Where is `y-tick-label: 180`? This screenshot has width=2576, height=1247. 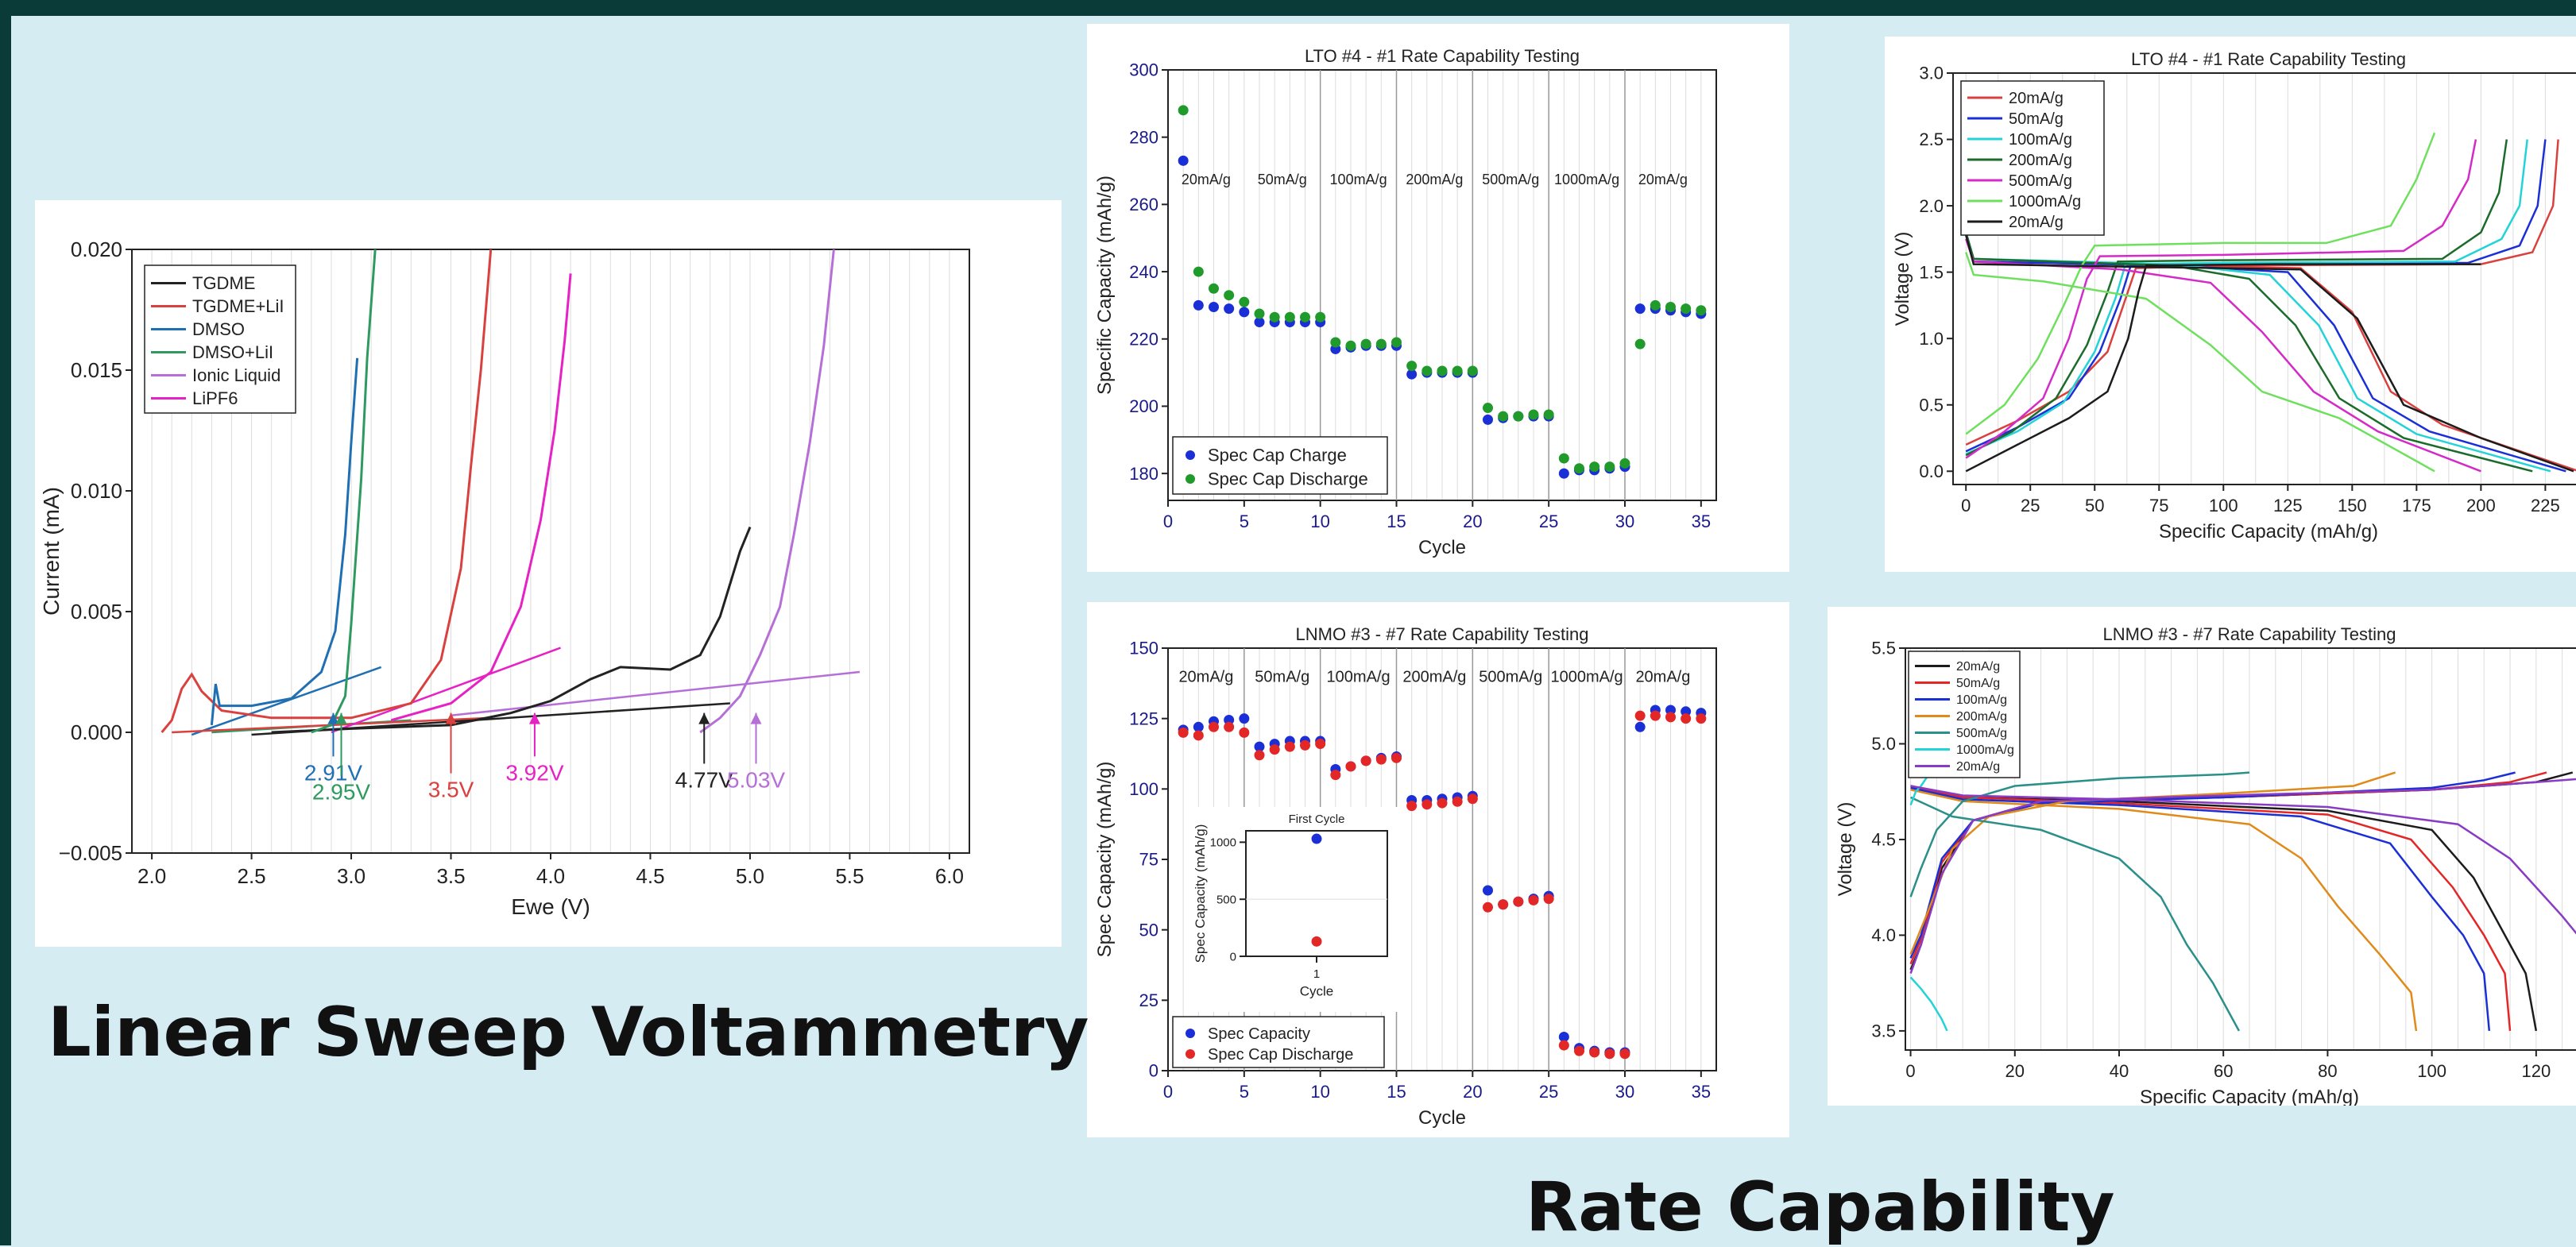
y-tick-label: 180 is located at coordinates (1143, 474).